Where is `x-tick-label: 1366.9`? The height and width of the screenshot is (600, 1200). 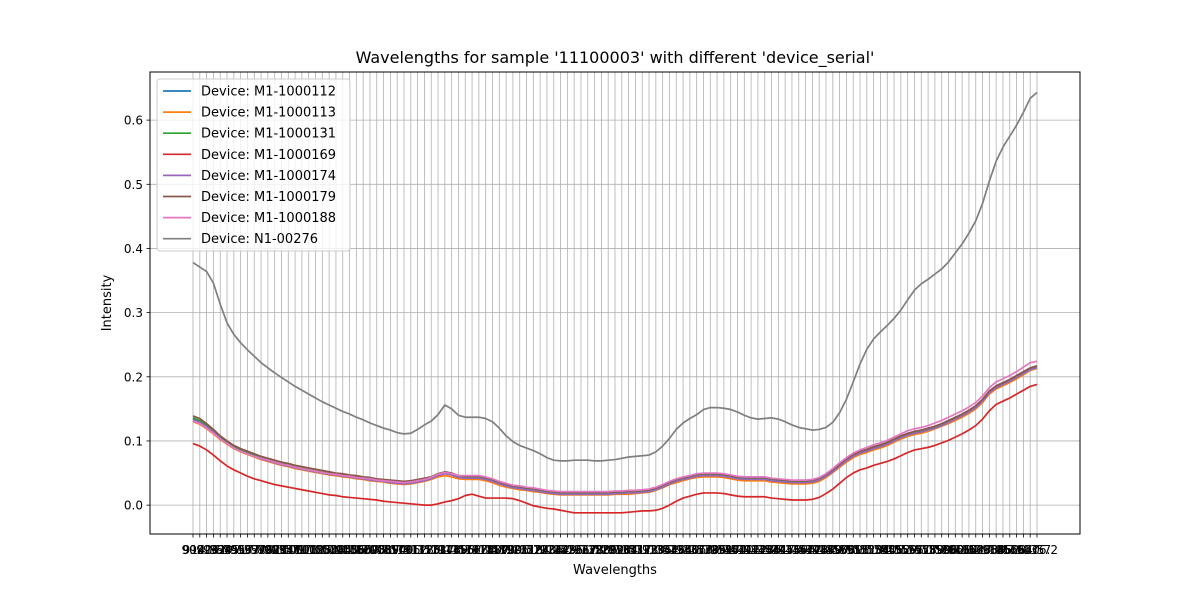 x-tick-label: 1366.9 is located at coordinates (697, 550).